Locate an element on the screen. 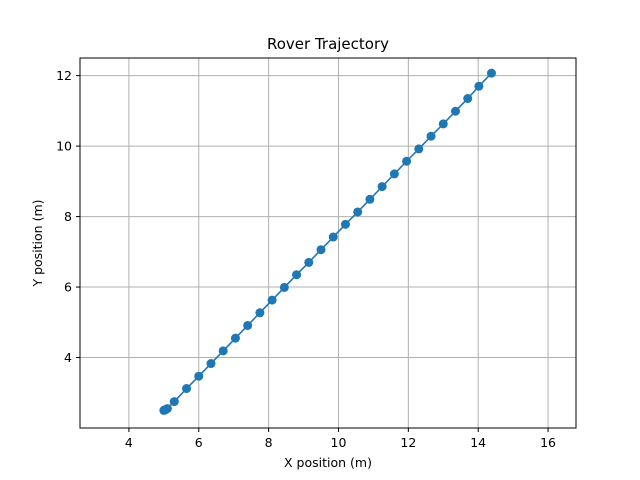  y-tick-label: 8 is located at coordinates (68, 216).